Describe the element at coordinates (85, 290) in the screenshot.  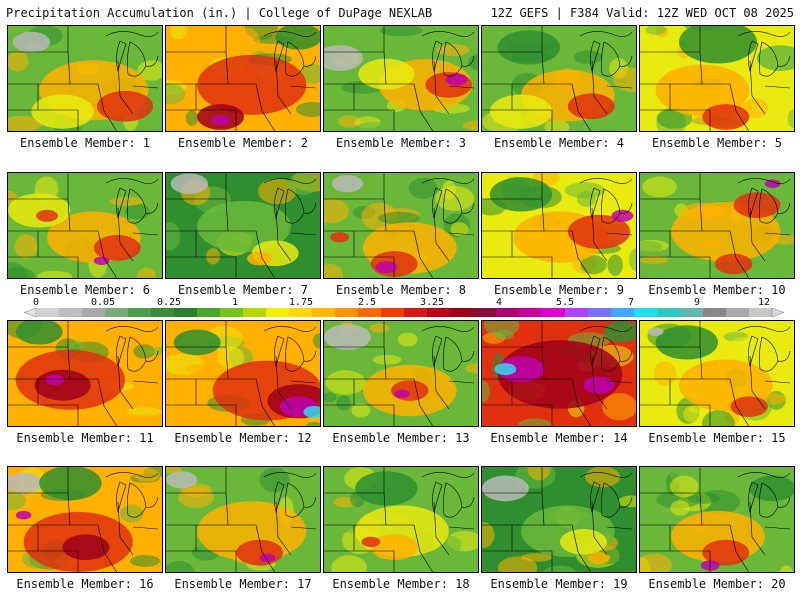
I see `ensemble-member-label: Ensemble Member: 6` at that location.